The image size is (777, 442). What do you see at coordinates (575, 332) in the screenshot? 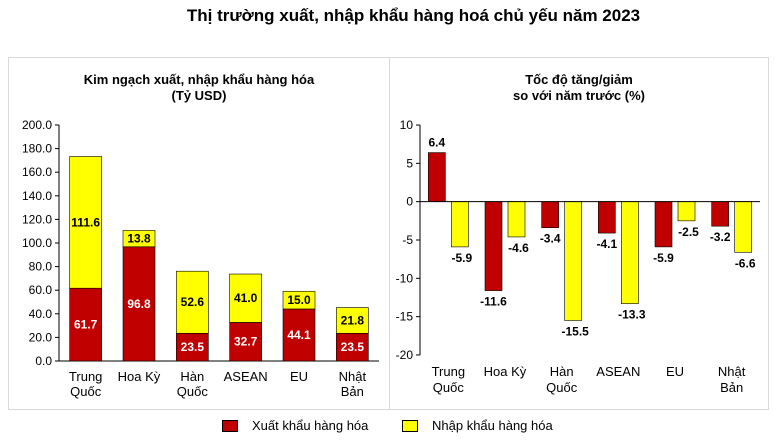
I see `data-label-import: -15.5` at bounding box center [575, 332].